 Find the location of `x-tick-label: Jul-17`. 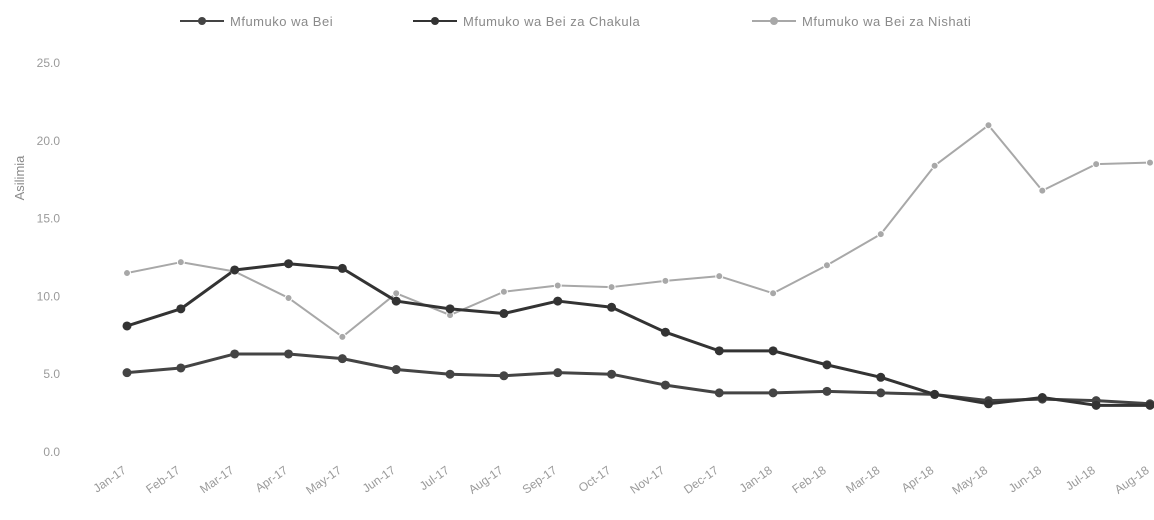

x-tick-label: Jul-17 is located at coordinates (434, 478).